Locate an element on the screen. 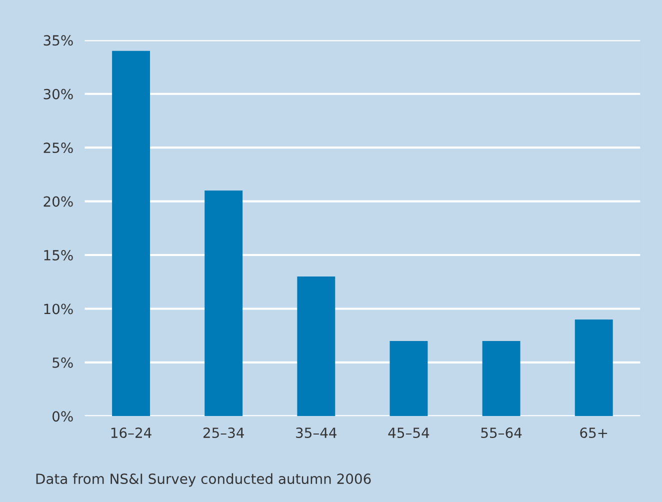  y-tick-label: 20% is located at coordinates (58, 201).